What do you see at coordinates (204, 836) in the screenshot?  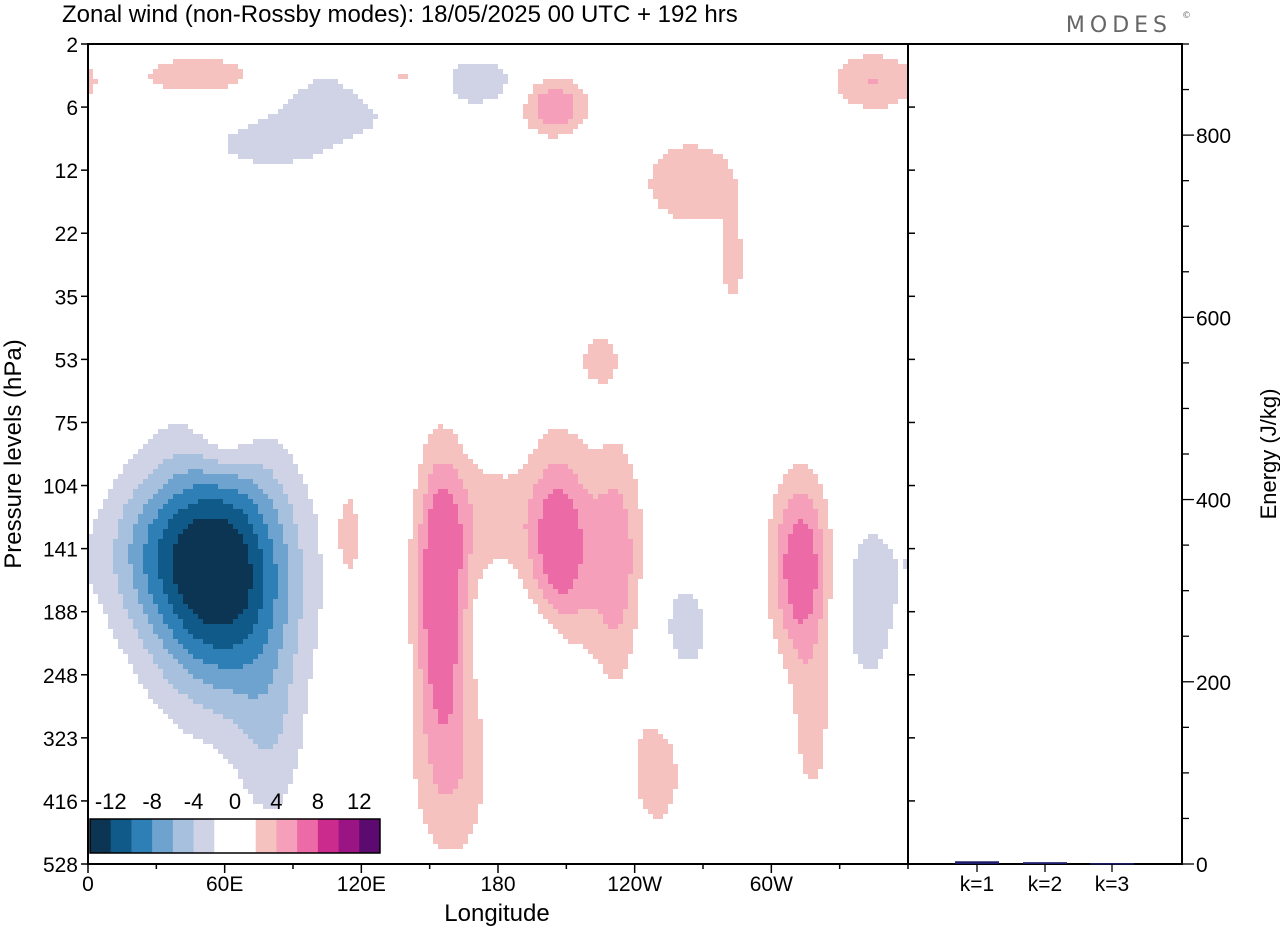 I see `colorbar-swatch` at bounding box center [204, 836].